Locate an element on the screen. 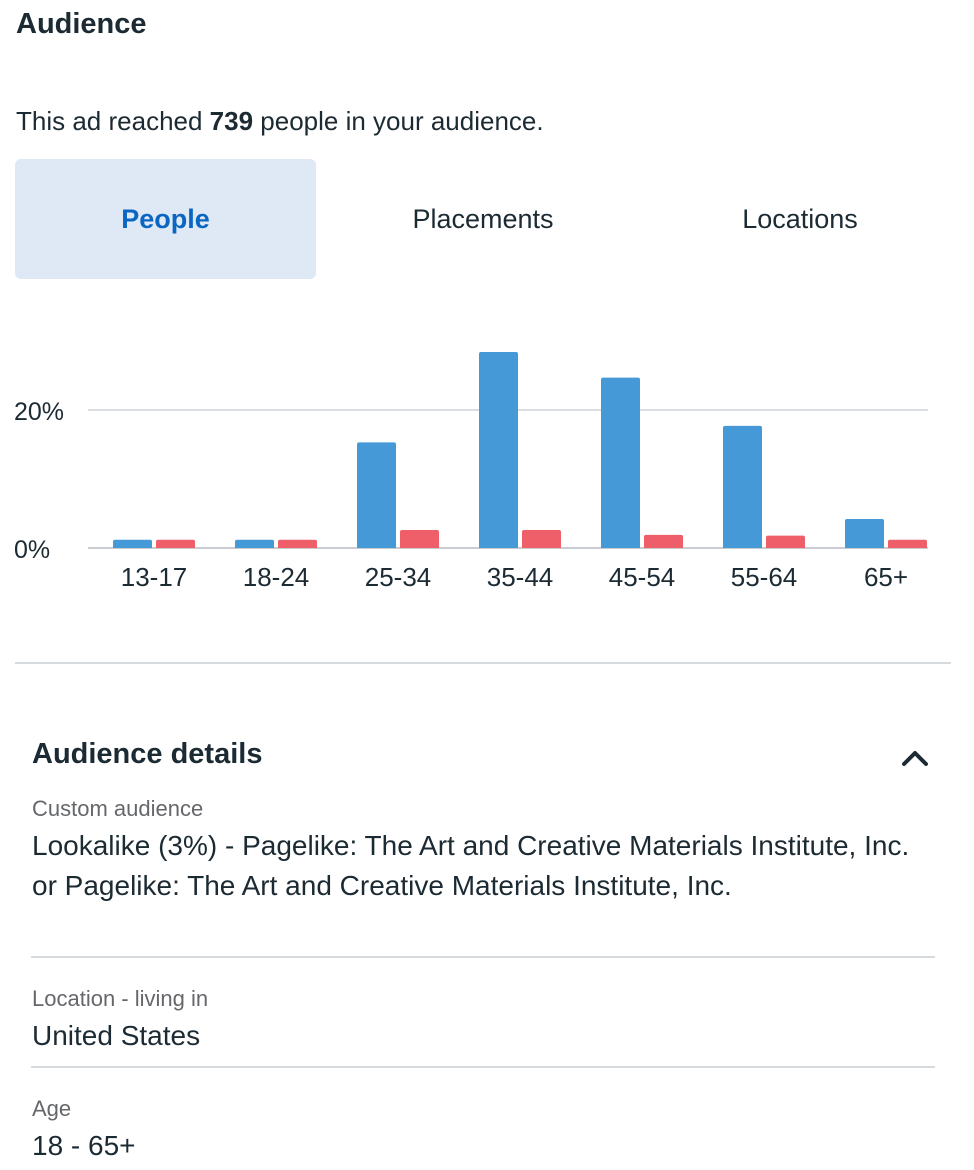 The image size is (974, 1170). x-tick-label: 55-64 is located at coordinates (764, 577).